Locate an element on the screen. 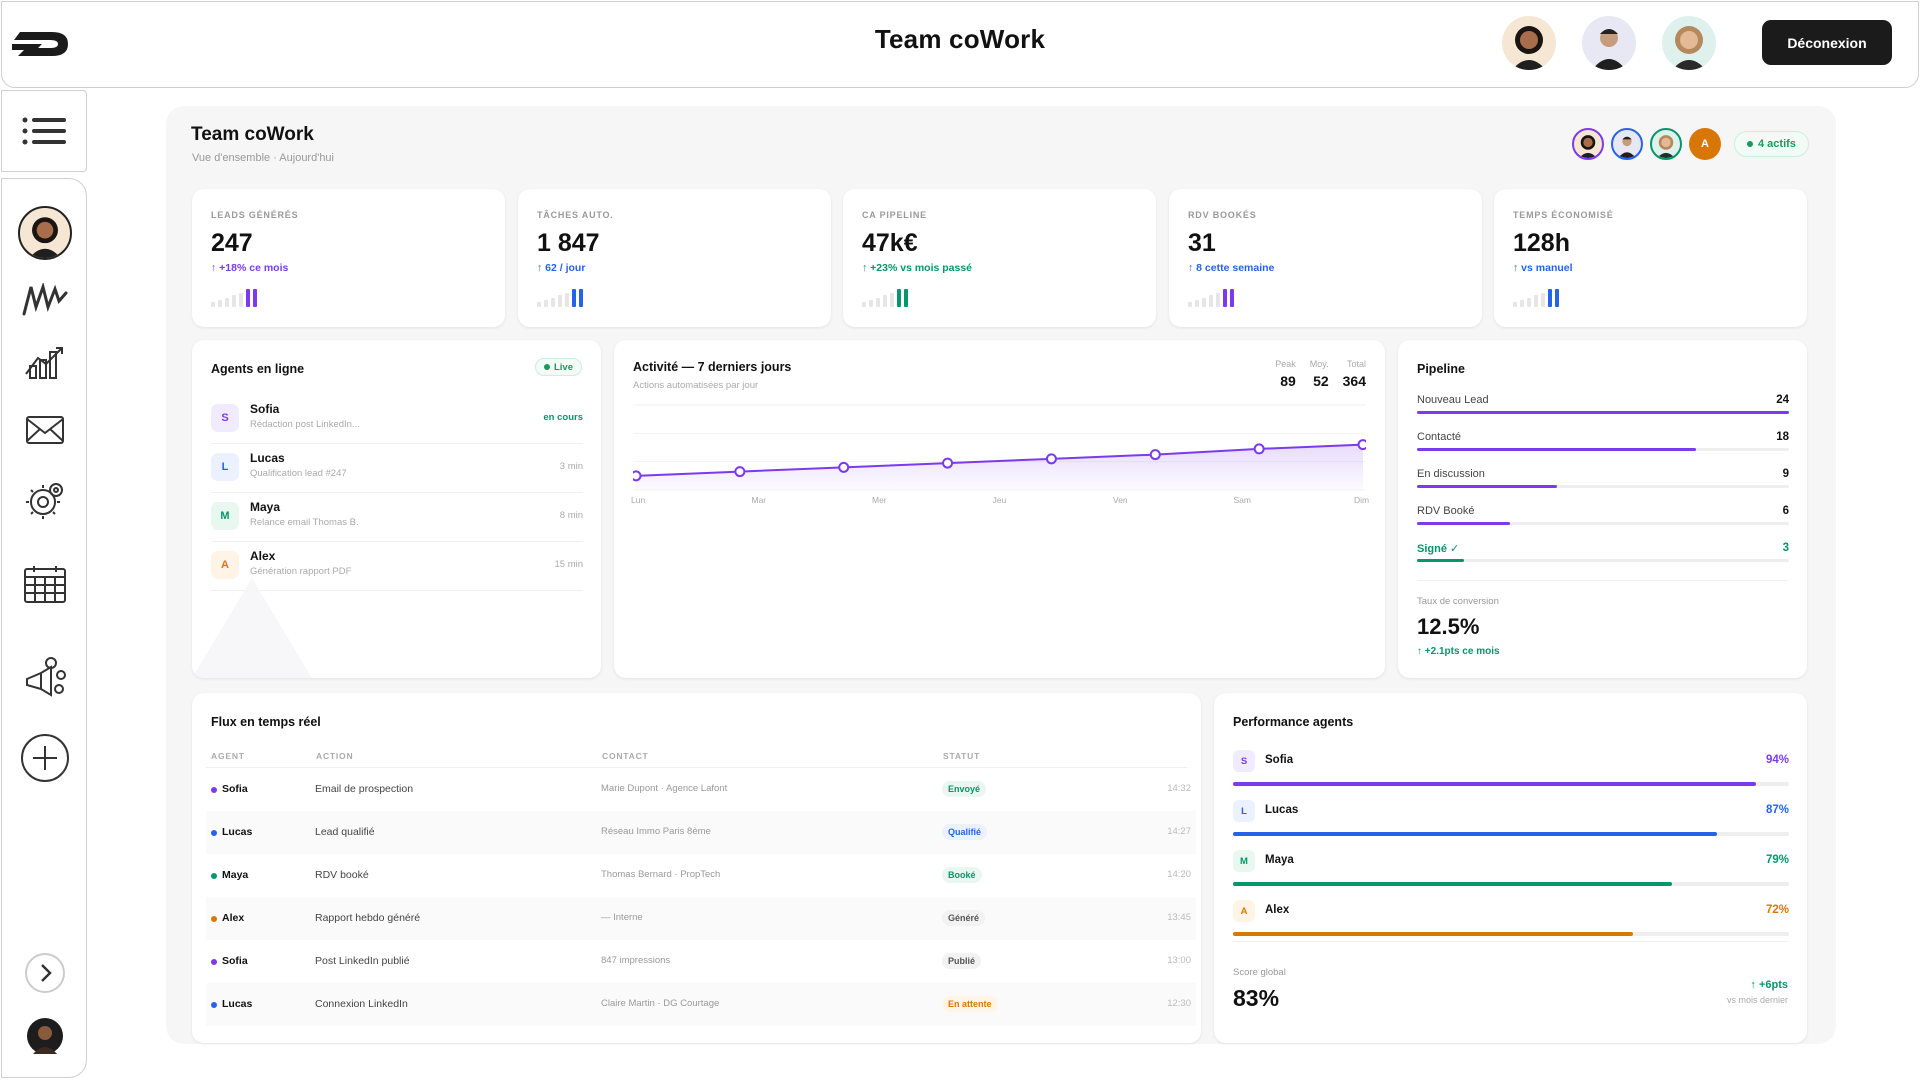 This screenshot has height=1080, width=1920. pipeline-stage-label: Contacté is located at coordinates (1439, 437).